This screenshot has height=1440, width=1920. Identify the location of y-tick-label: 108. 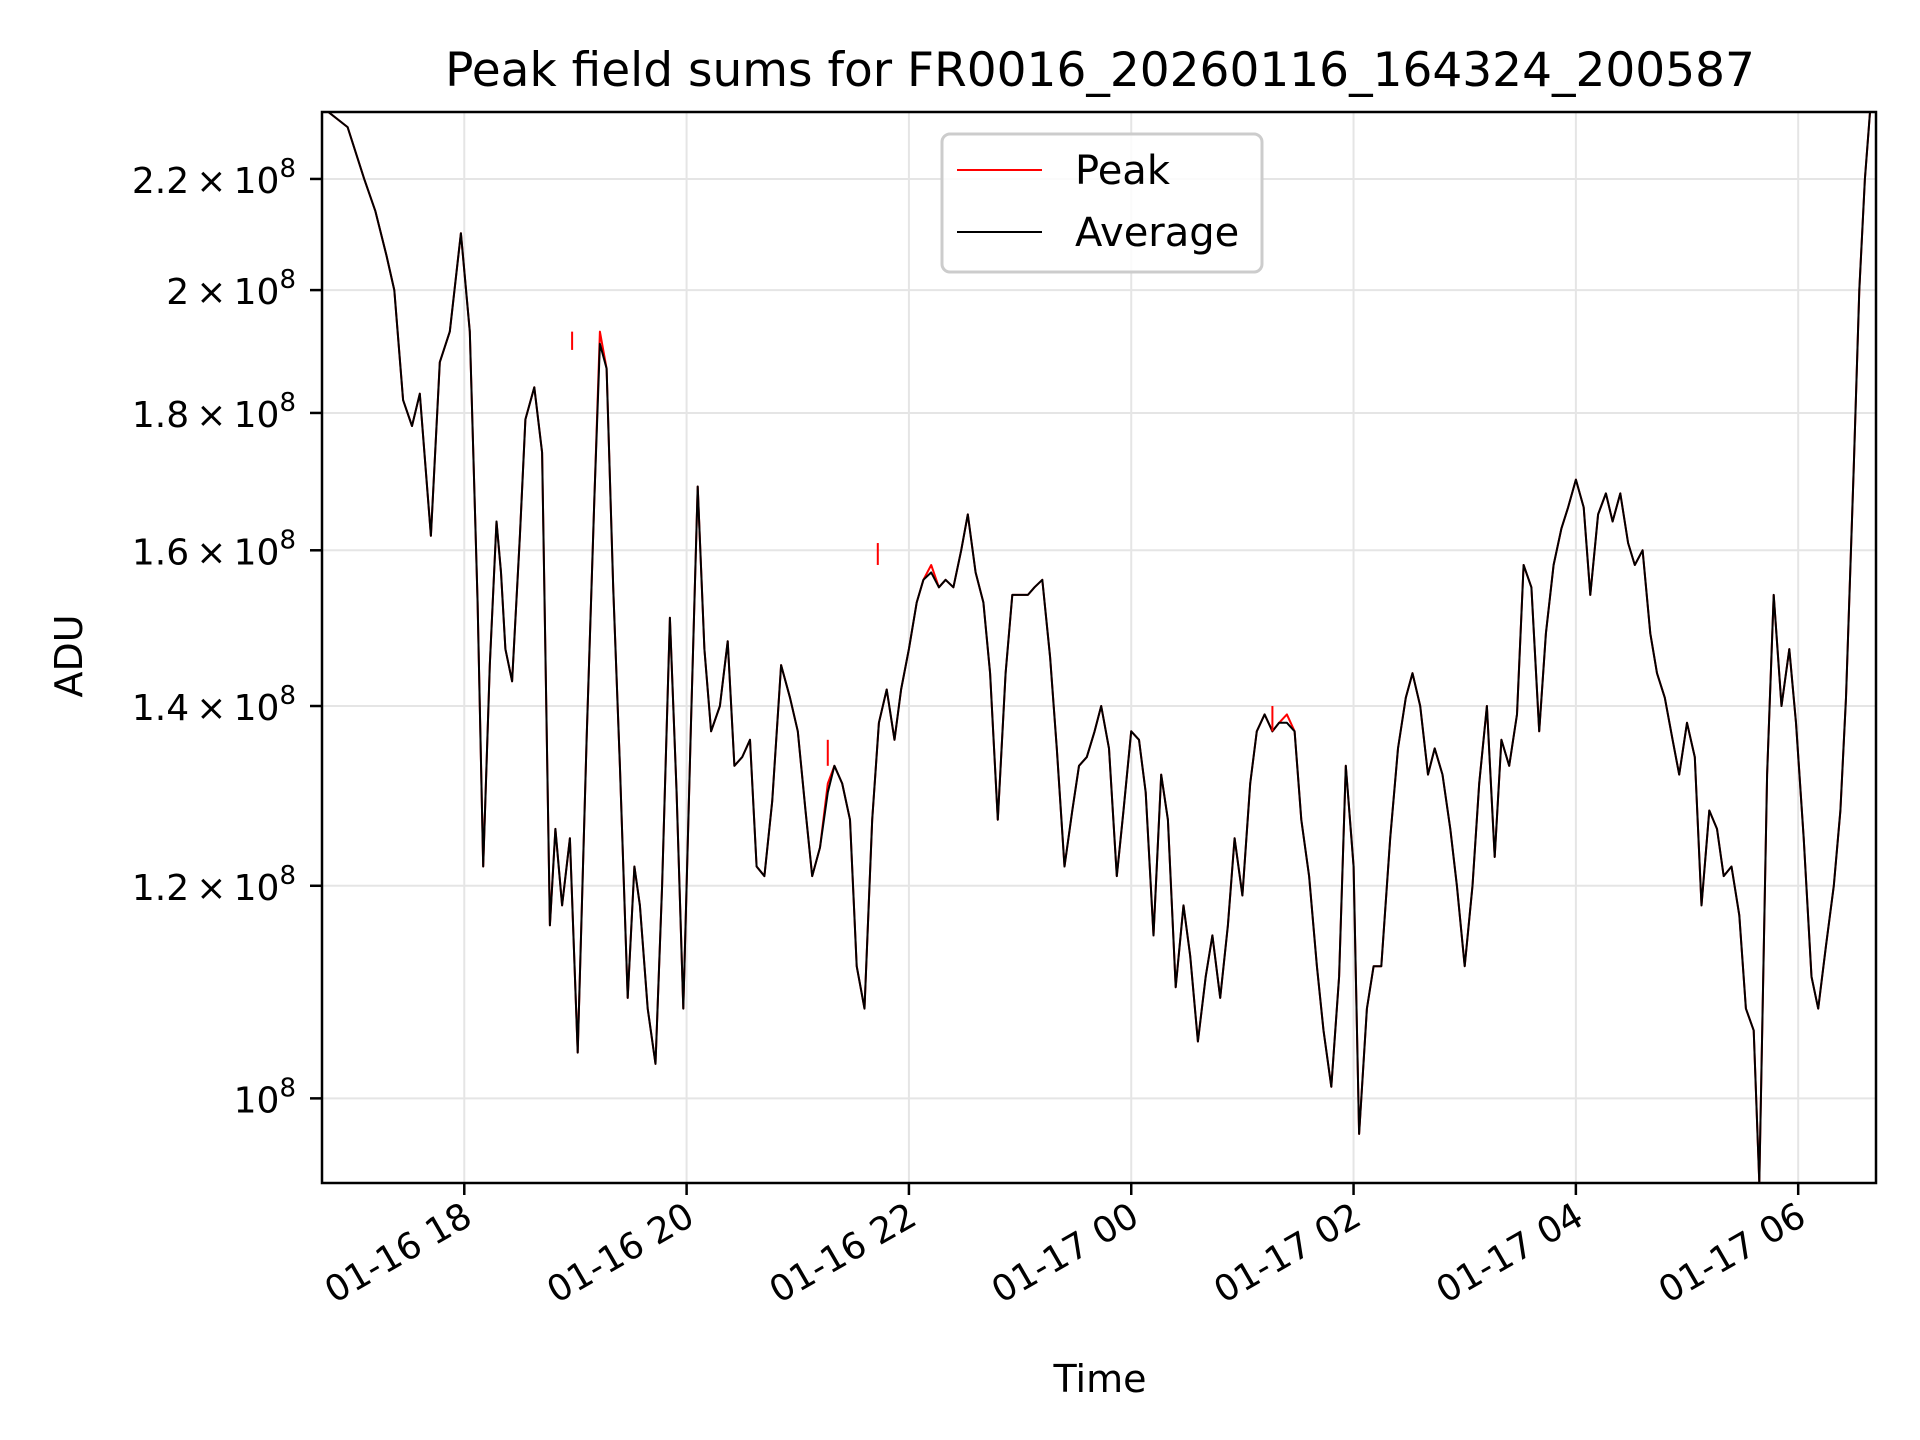
(265, 1097).